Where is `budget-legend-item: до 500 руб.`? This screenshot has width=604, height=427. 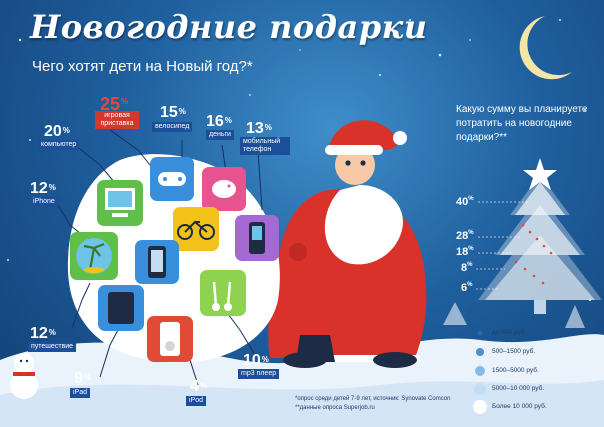
budget-legend-item: до 500 руб. is located at coordinates (509, 332).